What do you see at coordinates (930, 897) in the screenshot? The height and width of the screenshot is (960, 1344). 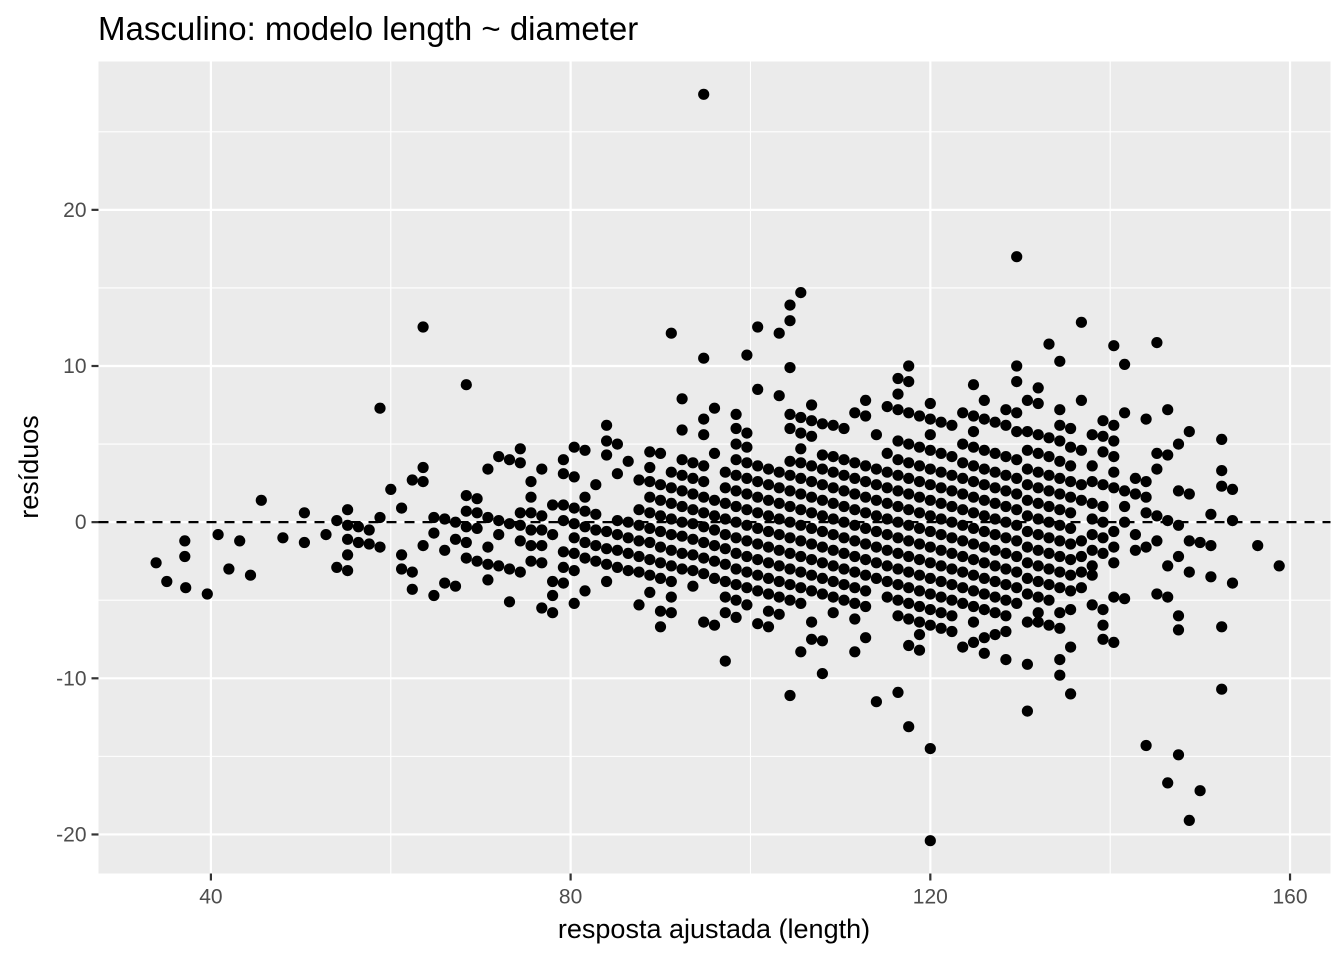 I see `x-tick-label: 120` at bounding box center [930, 897].